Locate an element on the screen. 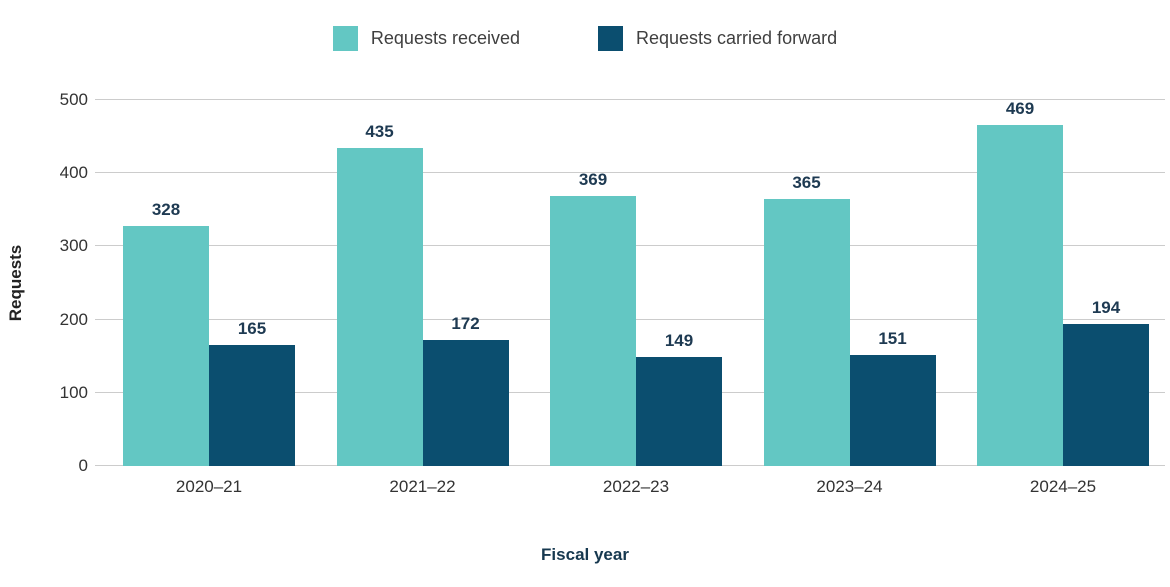  bar-column: 194 is located at coordinates (1106, 283).